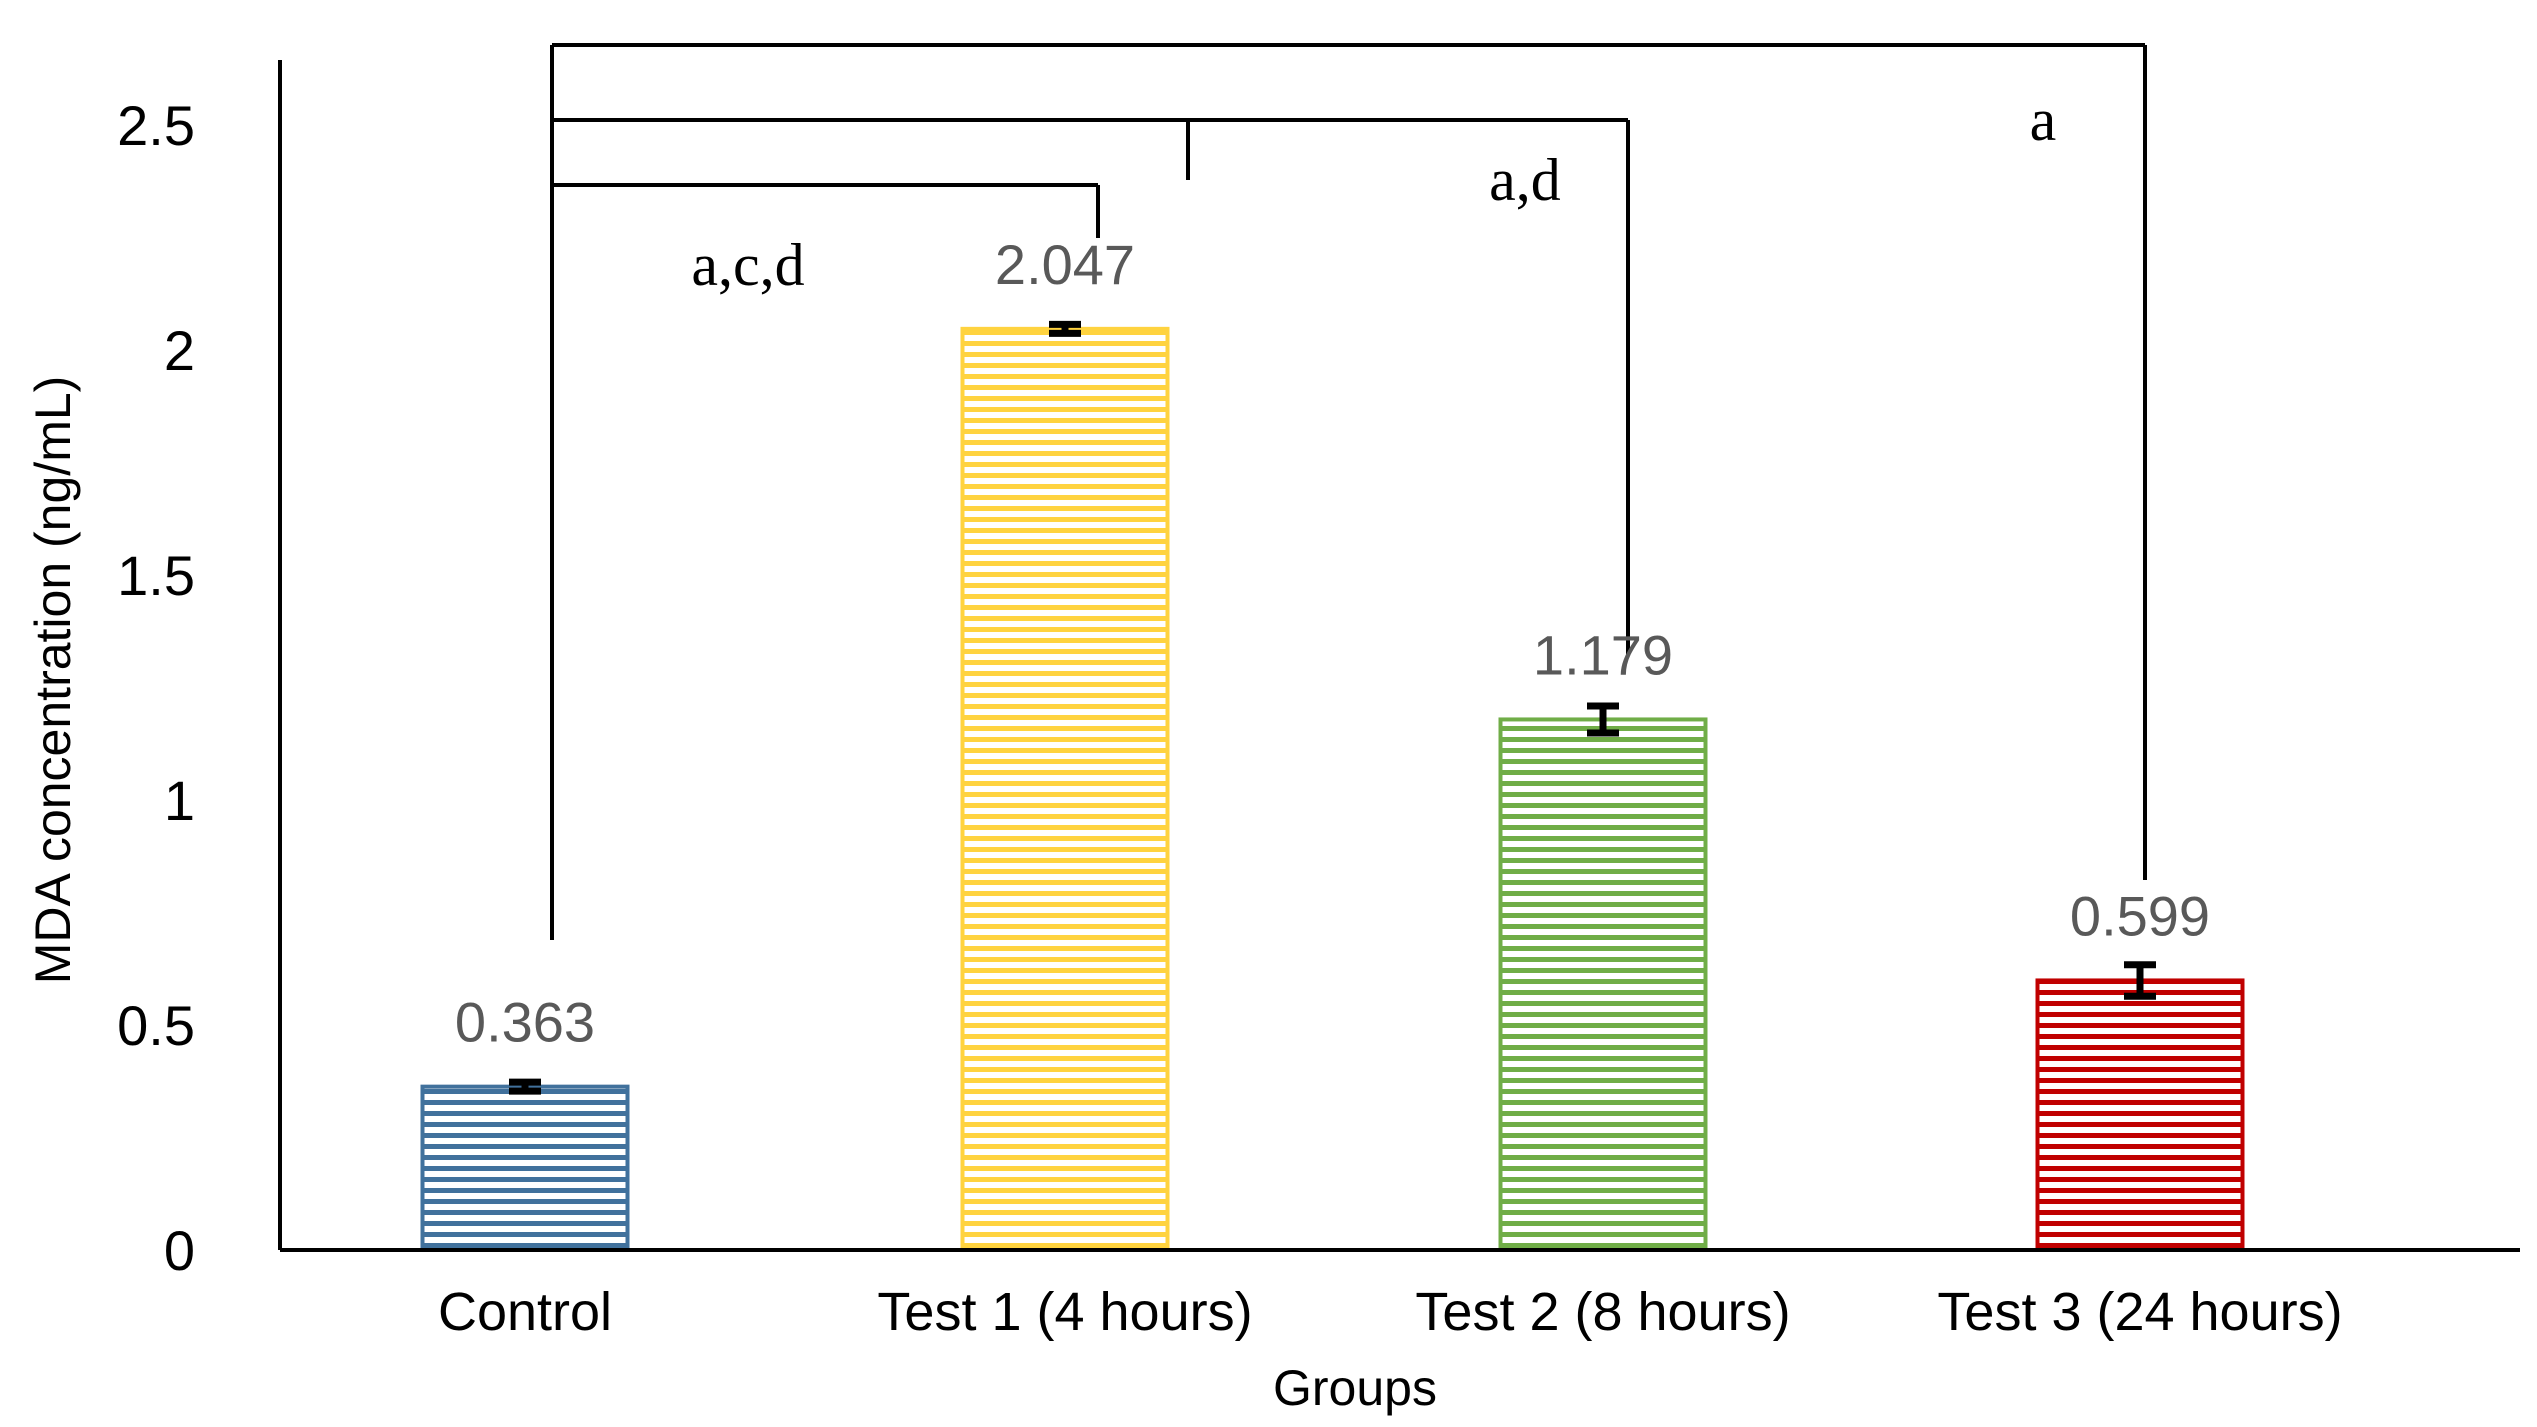 This screenshot has width=2537, height=1427. What do you see at coordinates (525, 1022) in the screenshot?
I see `data-label-0: 0.363` at bounding box center [525, 1022].